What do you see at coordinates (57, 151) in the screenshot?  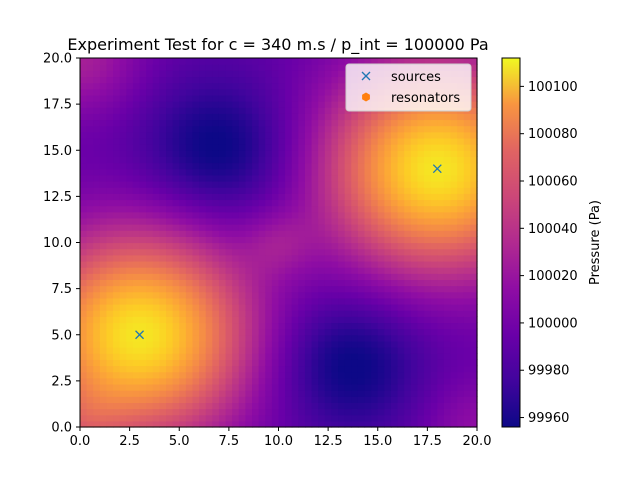 I see `y-tick-label: 15.0` at bounding box center [57, 151].